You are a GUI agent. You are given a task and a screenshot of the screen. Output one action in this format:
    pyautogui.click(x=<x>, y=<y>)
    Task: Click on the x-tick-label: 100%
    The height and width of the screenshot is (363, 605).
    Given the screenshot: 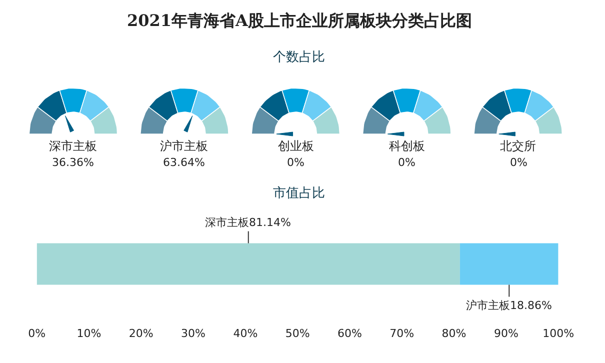 What is the action you would take?
    pyautogui.click(x=558, y=333)
    